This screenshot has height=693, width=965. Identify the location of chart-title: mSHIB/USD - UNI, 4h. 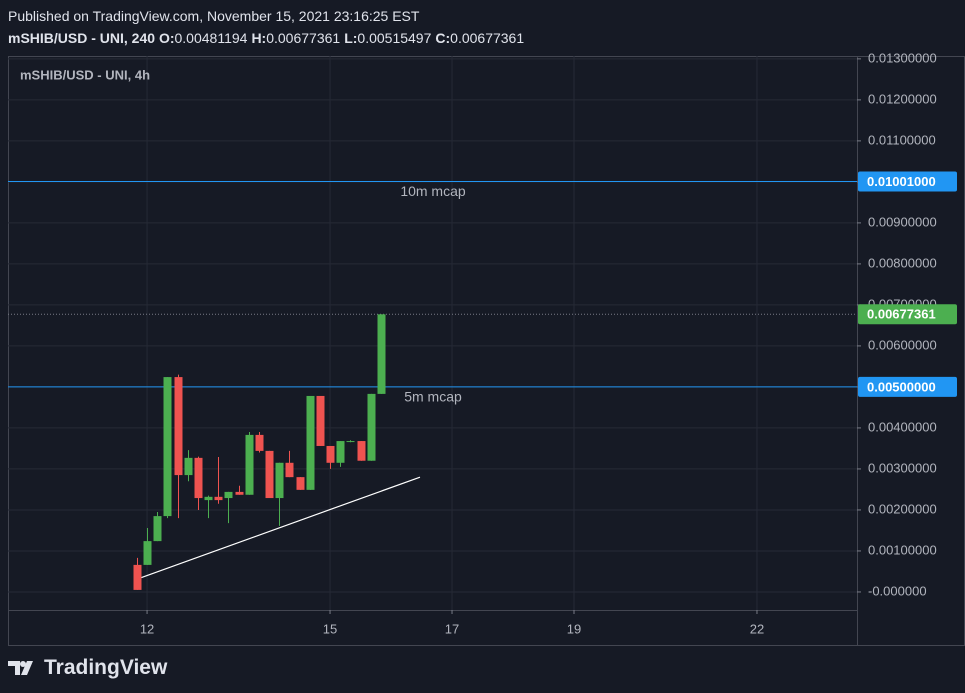
(85, 74).